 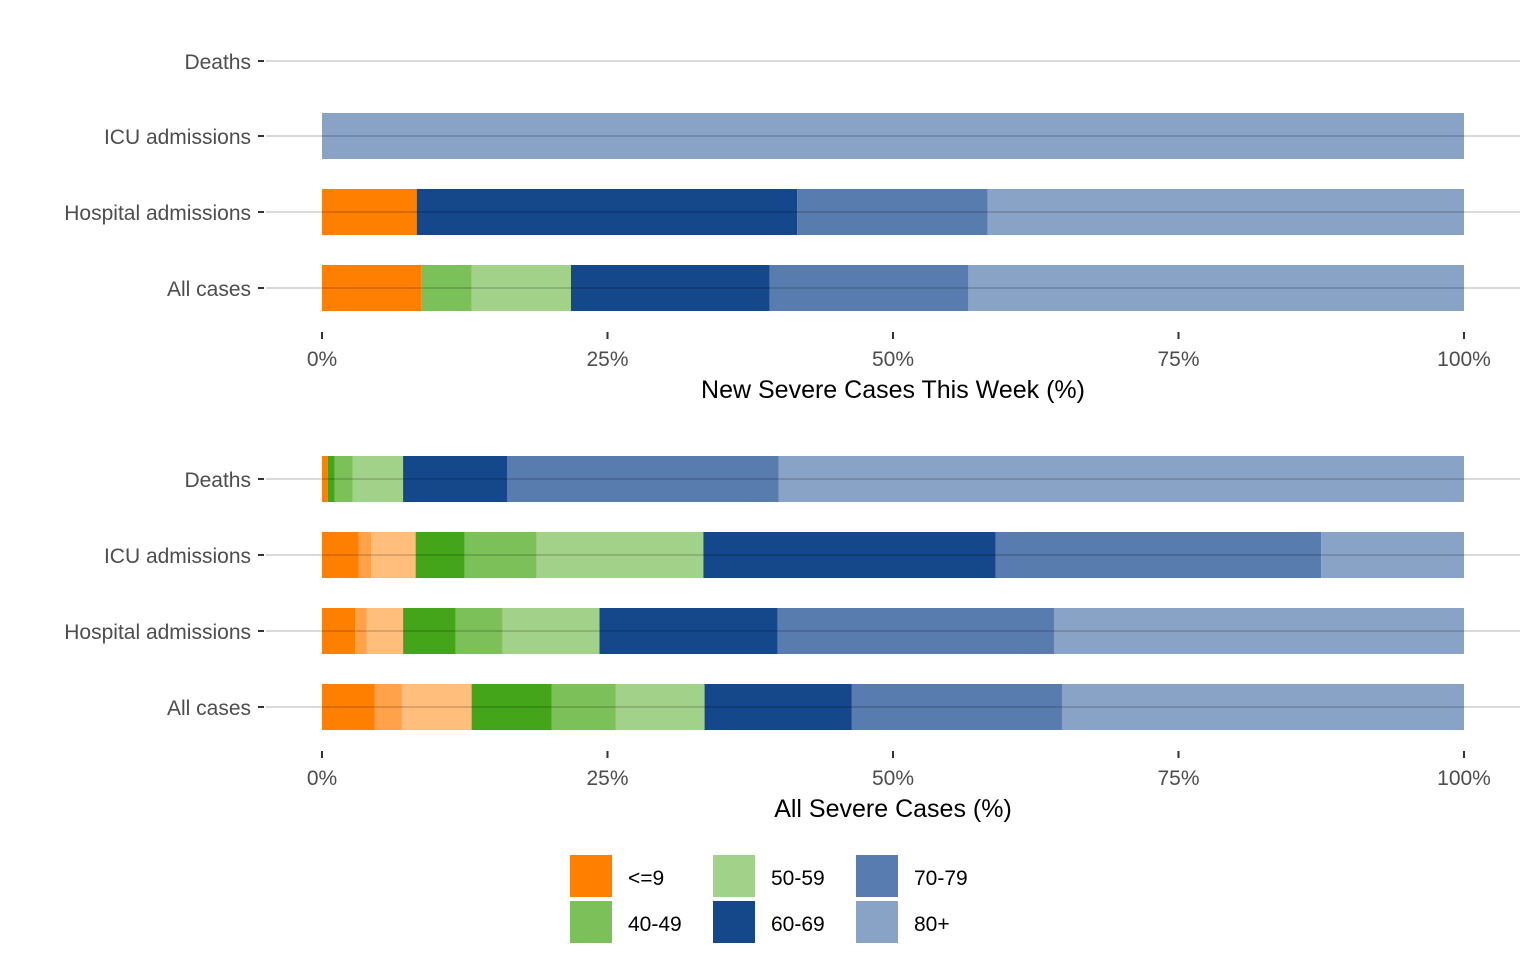 What do you see at coordinates (798, 924) in the screenshot?
I see `legend-label-60-69: 60-69` at bounding box center [798, 924].